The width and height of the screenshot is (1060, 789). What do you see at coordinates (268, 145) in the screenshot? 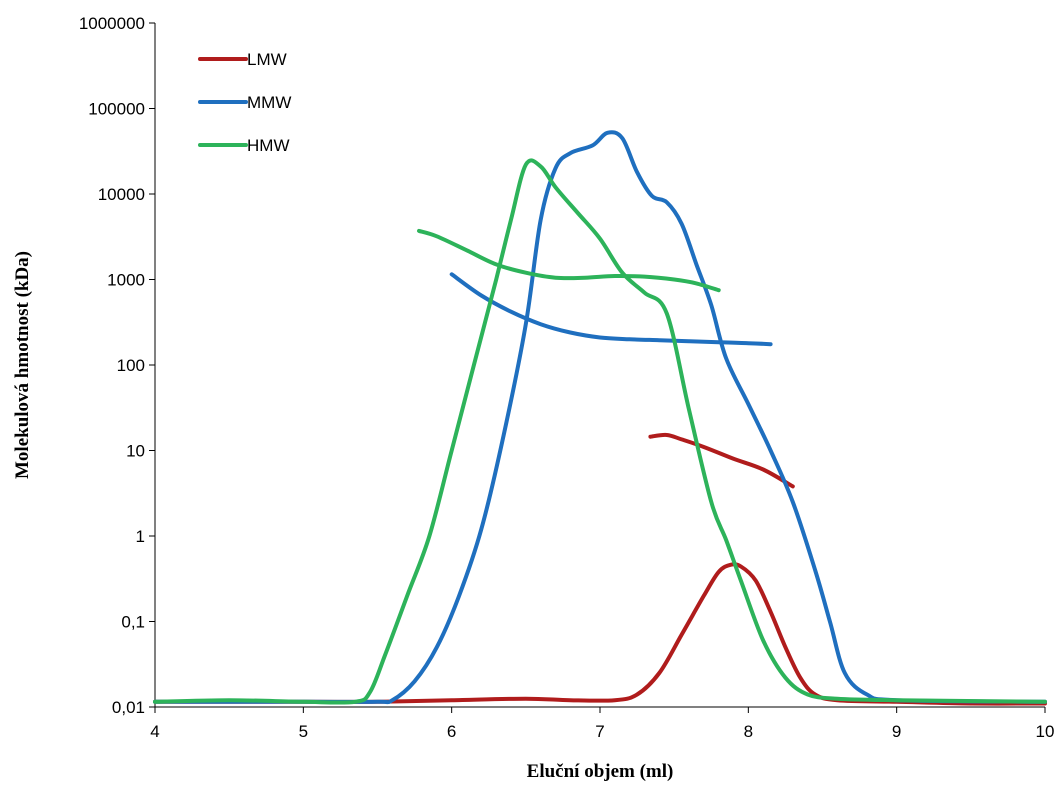
I see `legend-label-hmw: HMW` at bounding box center [268, 145].